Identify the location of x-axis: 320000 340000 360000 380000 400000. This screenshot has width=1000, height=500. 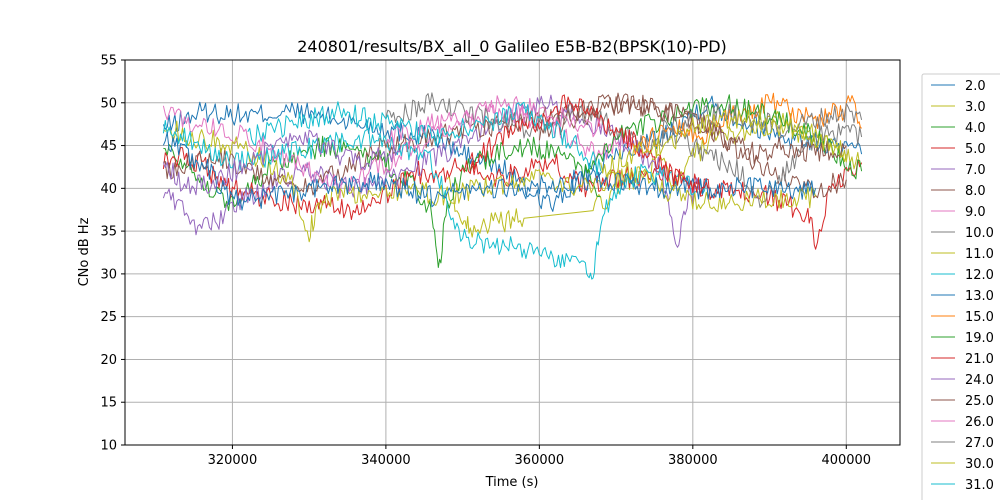
(539, 456).